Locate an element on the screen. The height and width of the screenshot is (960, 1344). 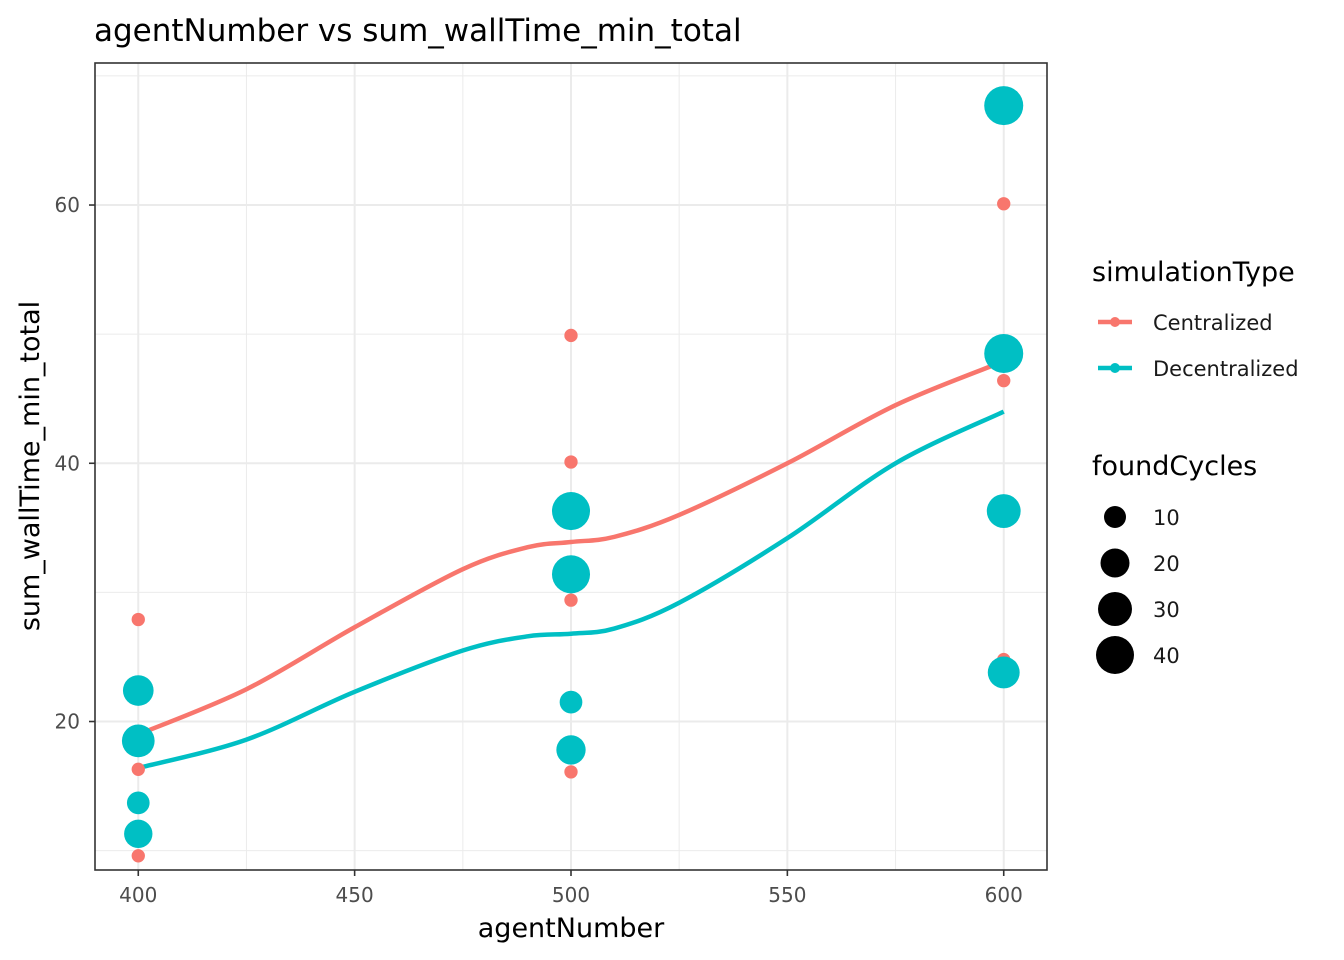
legend-key-dot-centralized is located at coordinates (1115, 322).